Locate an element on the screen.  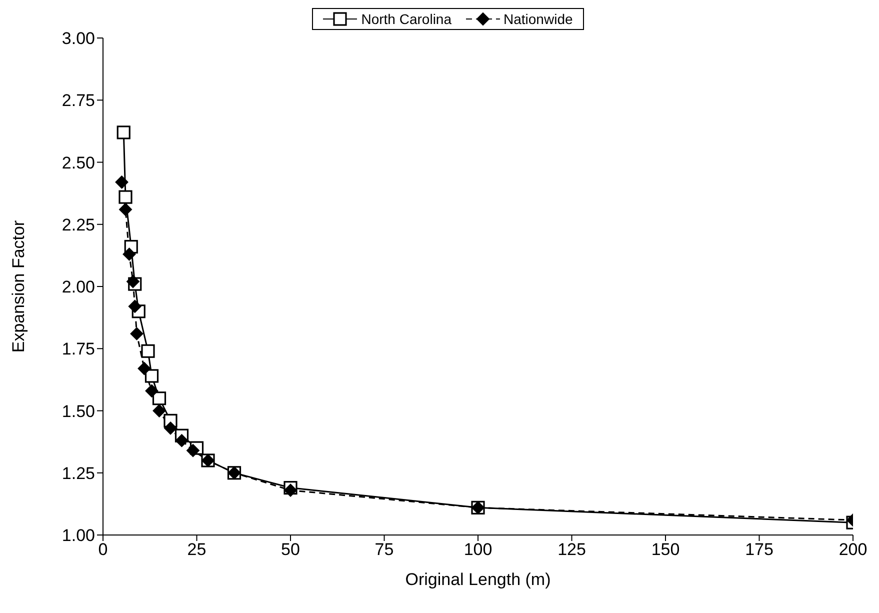
legend-label: Nationwide is located at coordinates (537, 19).